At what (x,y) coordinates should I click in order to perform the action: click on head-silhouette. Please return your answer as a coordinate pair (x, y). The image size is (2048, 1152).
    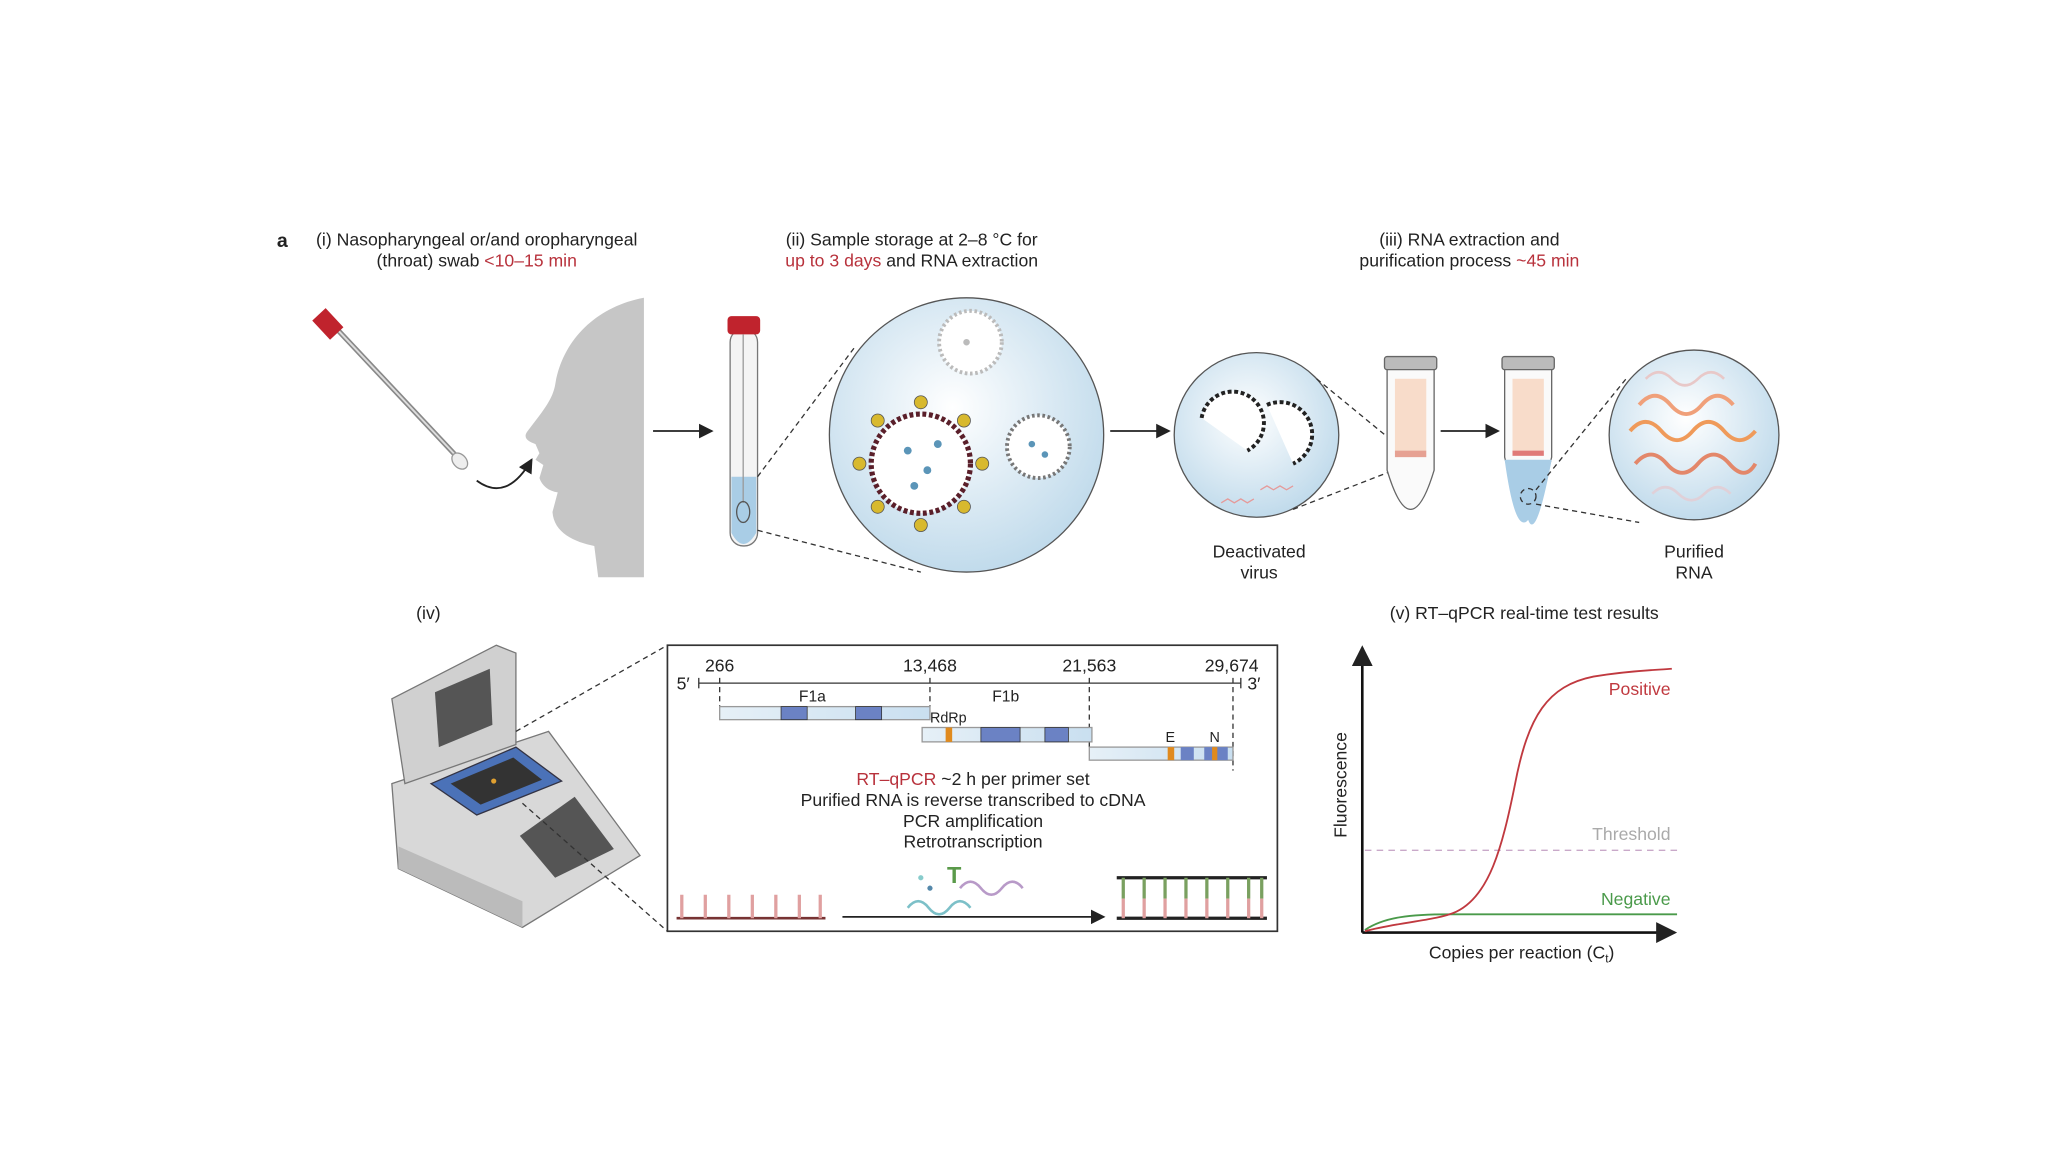
    Looking at the image, I should click on (584, 437).